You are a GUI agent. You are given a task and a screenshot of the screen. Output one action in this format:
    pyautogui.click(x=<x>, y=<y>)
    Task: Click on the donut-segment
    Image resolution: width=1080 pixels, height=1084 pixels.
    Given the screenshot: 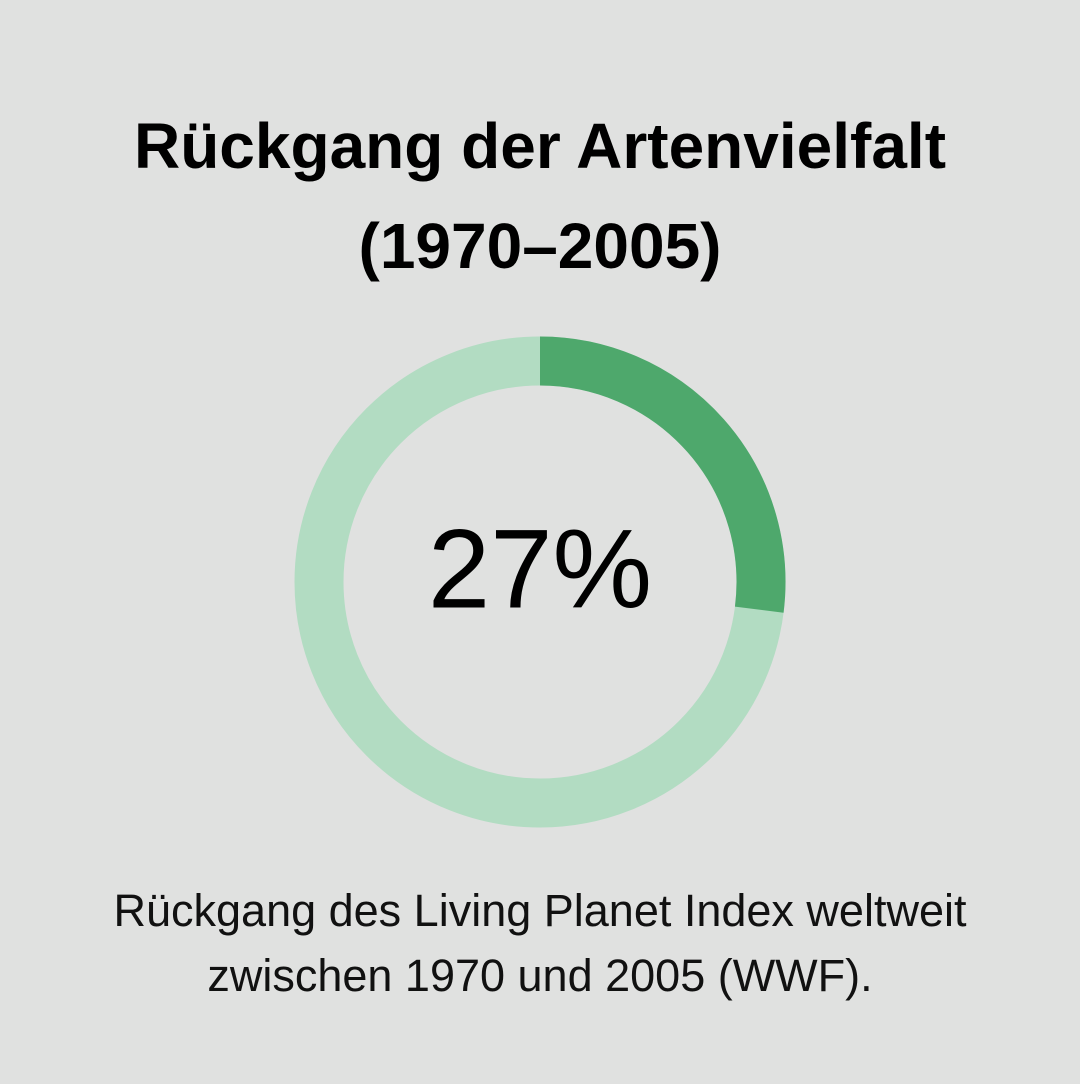 What is the action you would take?
    pyautogui.click(x=662, y=474)
    